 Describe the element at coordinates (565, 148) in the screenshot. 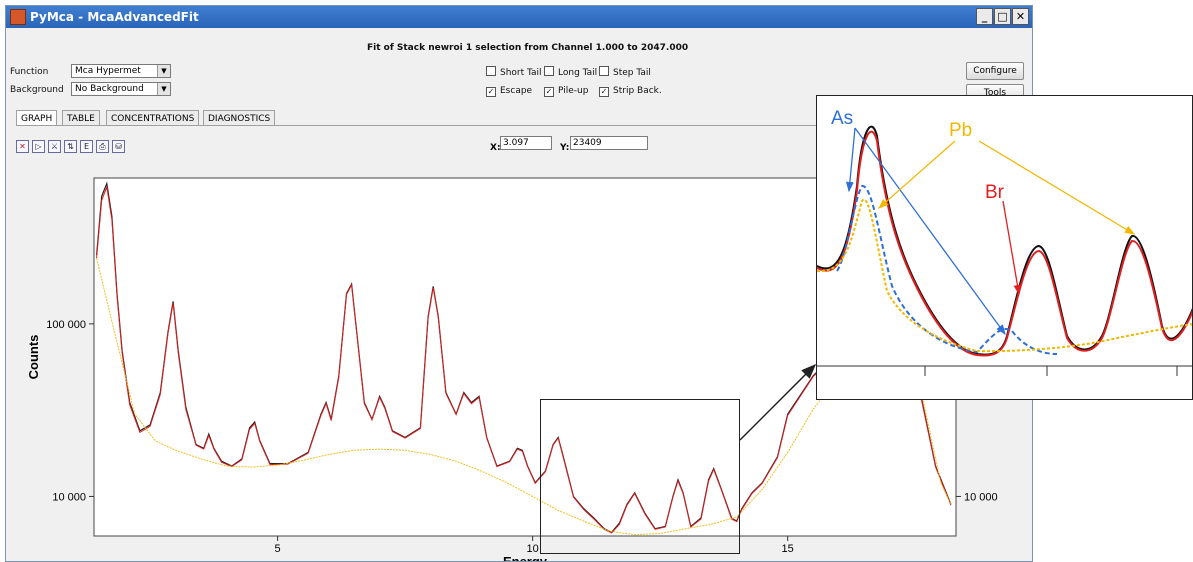

I see `y-coord-label: Y:` at that location.